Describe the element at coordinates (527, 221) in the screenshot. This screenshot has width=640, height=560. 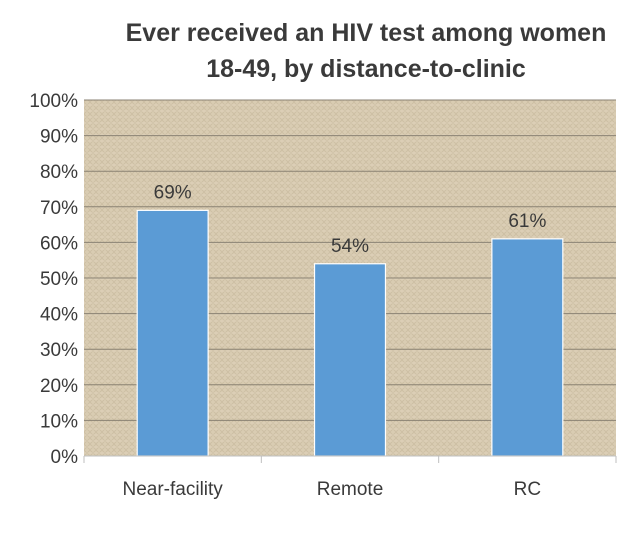
I see `data-label: 61%` at that location.